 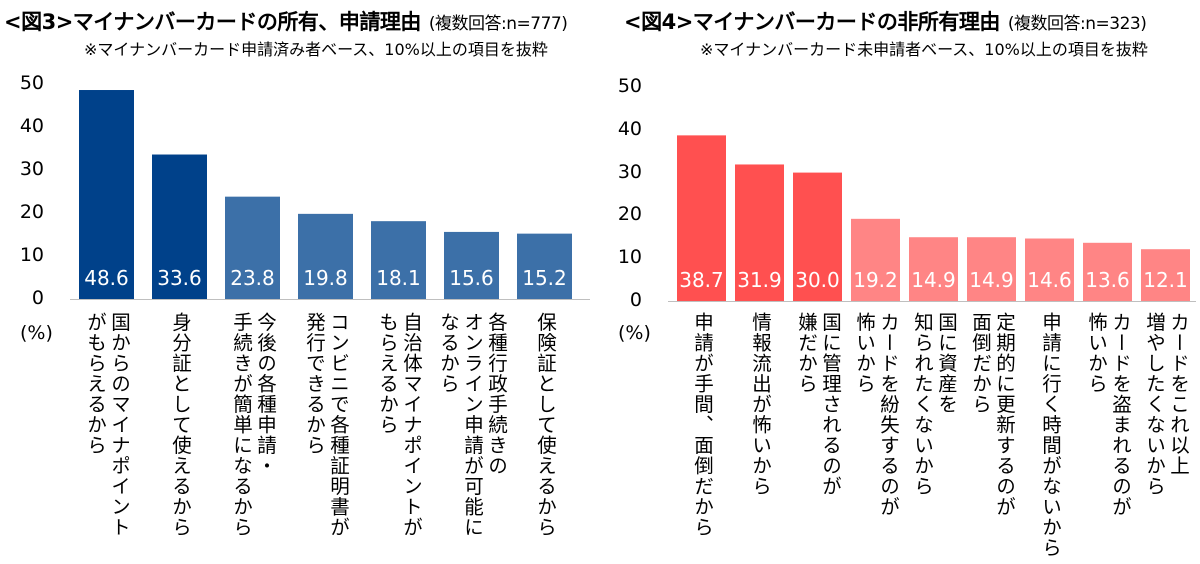 What do you see at coordinates (1050, 435) in the screenshot?
I see `chart2-category-label: 申請に行く時間がないから` at bounding box center [1050, 435].